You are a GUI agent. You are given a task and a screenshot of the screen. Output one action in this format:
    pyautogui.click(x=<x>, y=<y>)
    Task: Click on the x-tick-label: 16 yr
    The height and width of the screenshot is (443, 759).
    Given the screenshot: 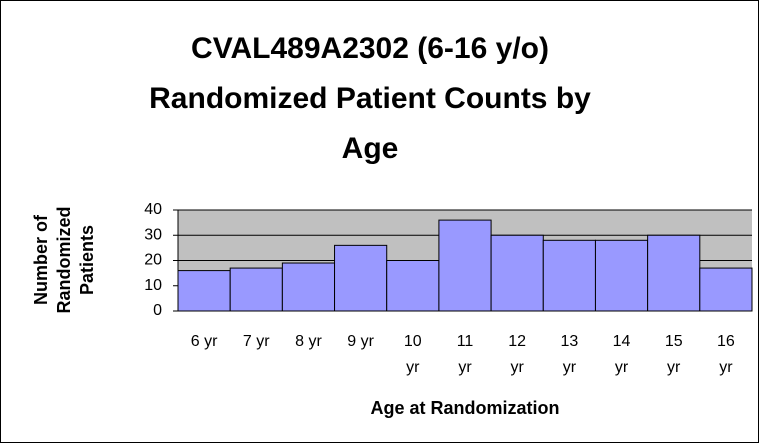 What is the action you would take?
    pyautogui.click(x=726, y=354)
    